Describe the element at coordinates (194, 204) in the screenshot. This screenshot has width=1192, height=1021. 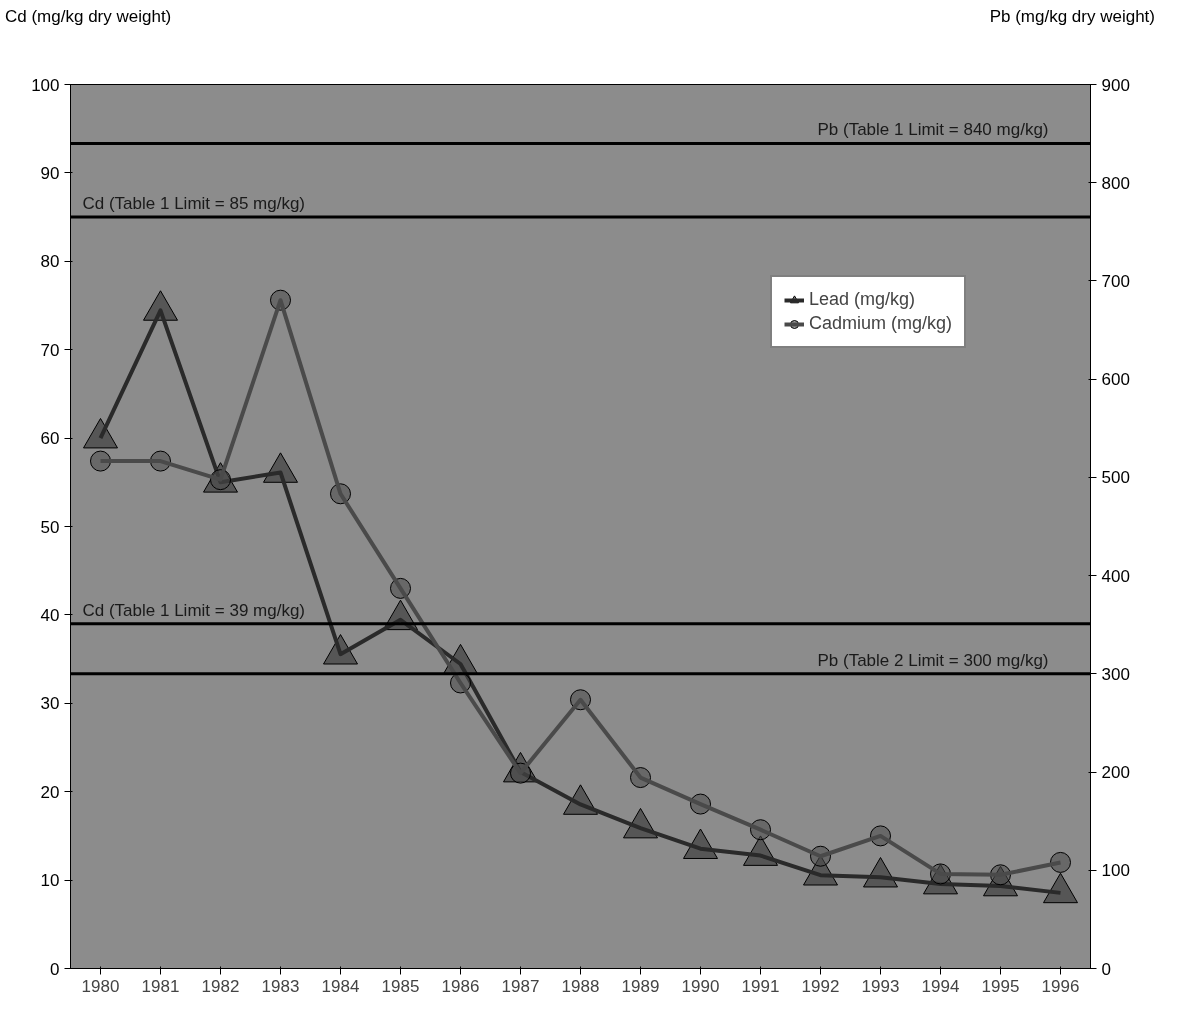
I see `ref-line-label: Cd (Table 1 Limit = 85 mg/kg)` at that location.